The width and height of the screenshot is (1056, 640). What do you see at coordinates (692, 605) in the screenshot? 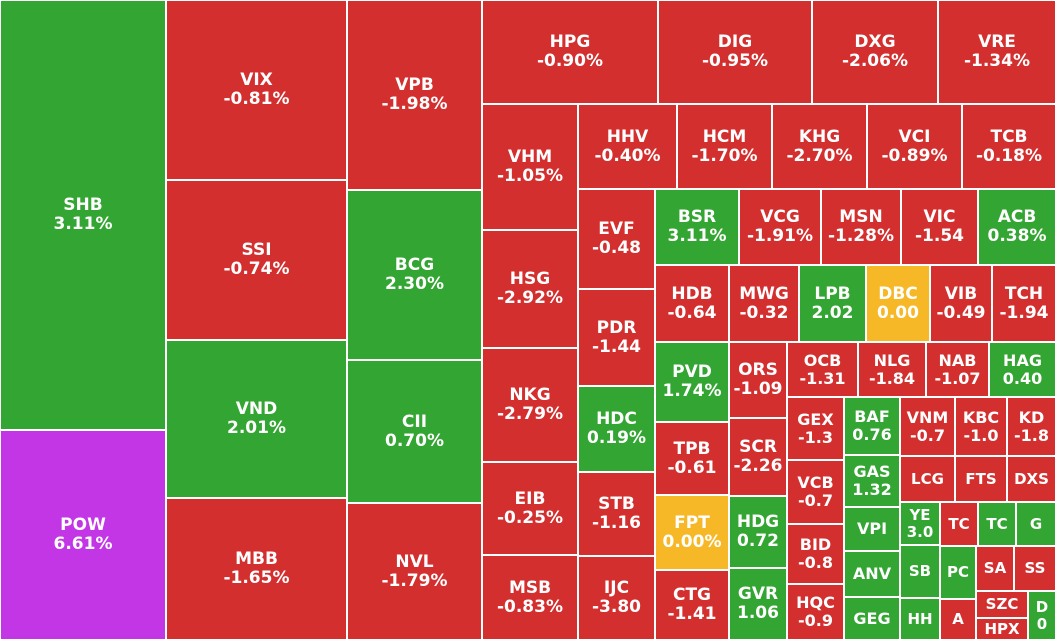
I see `tile-ctg: CTG -1.41` at bounding box center [692, 605].